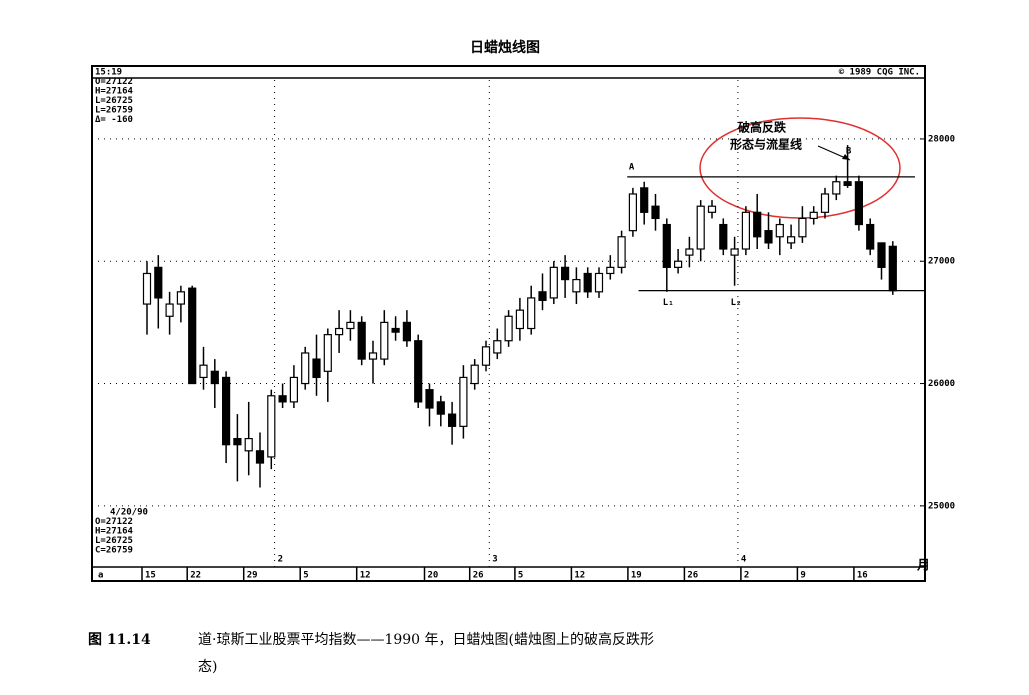  Describe the element at coordinates (129, 513) in the screenshot. I see `info-line: 4/20/90` at that location.